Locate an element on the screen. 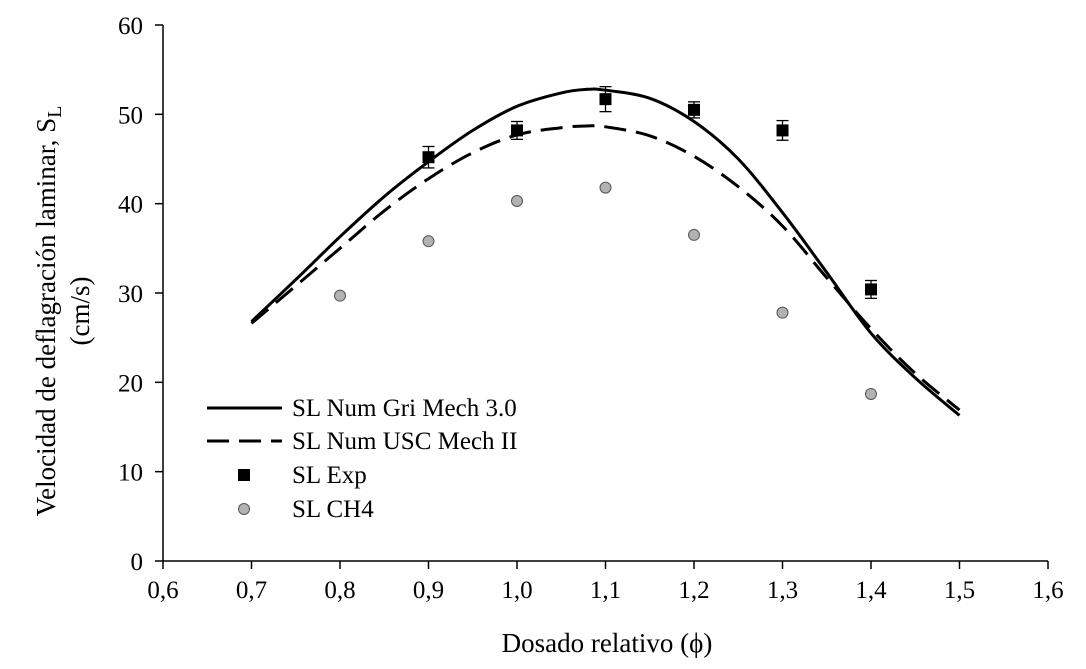 Image resolution: width=1086 pixels, height=669 pixels. x-tick-label: 1,3 is located at coordinates (782, 590).